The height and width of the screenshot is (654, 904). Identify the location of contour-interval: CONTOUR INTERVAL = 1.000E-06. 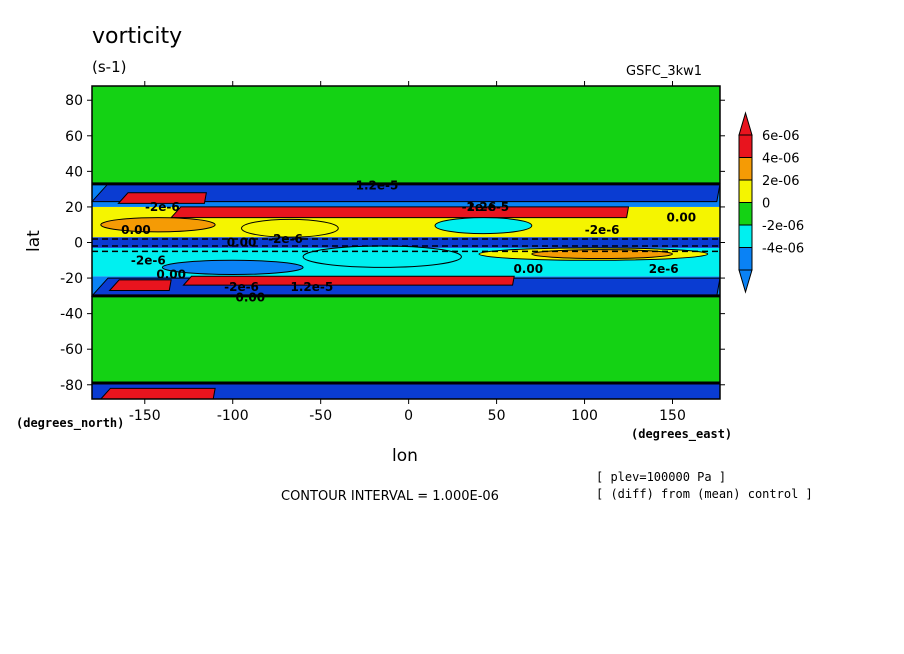
(390, 496).